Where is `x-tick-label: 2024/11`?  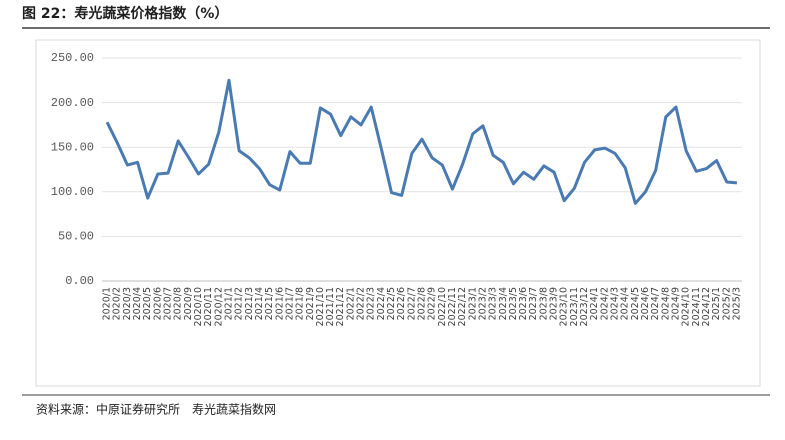 x-tick-label: 2024/11 is located at coordinates (696, 306).